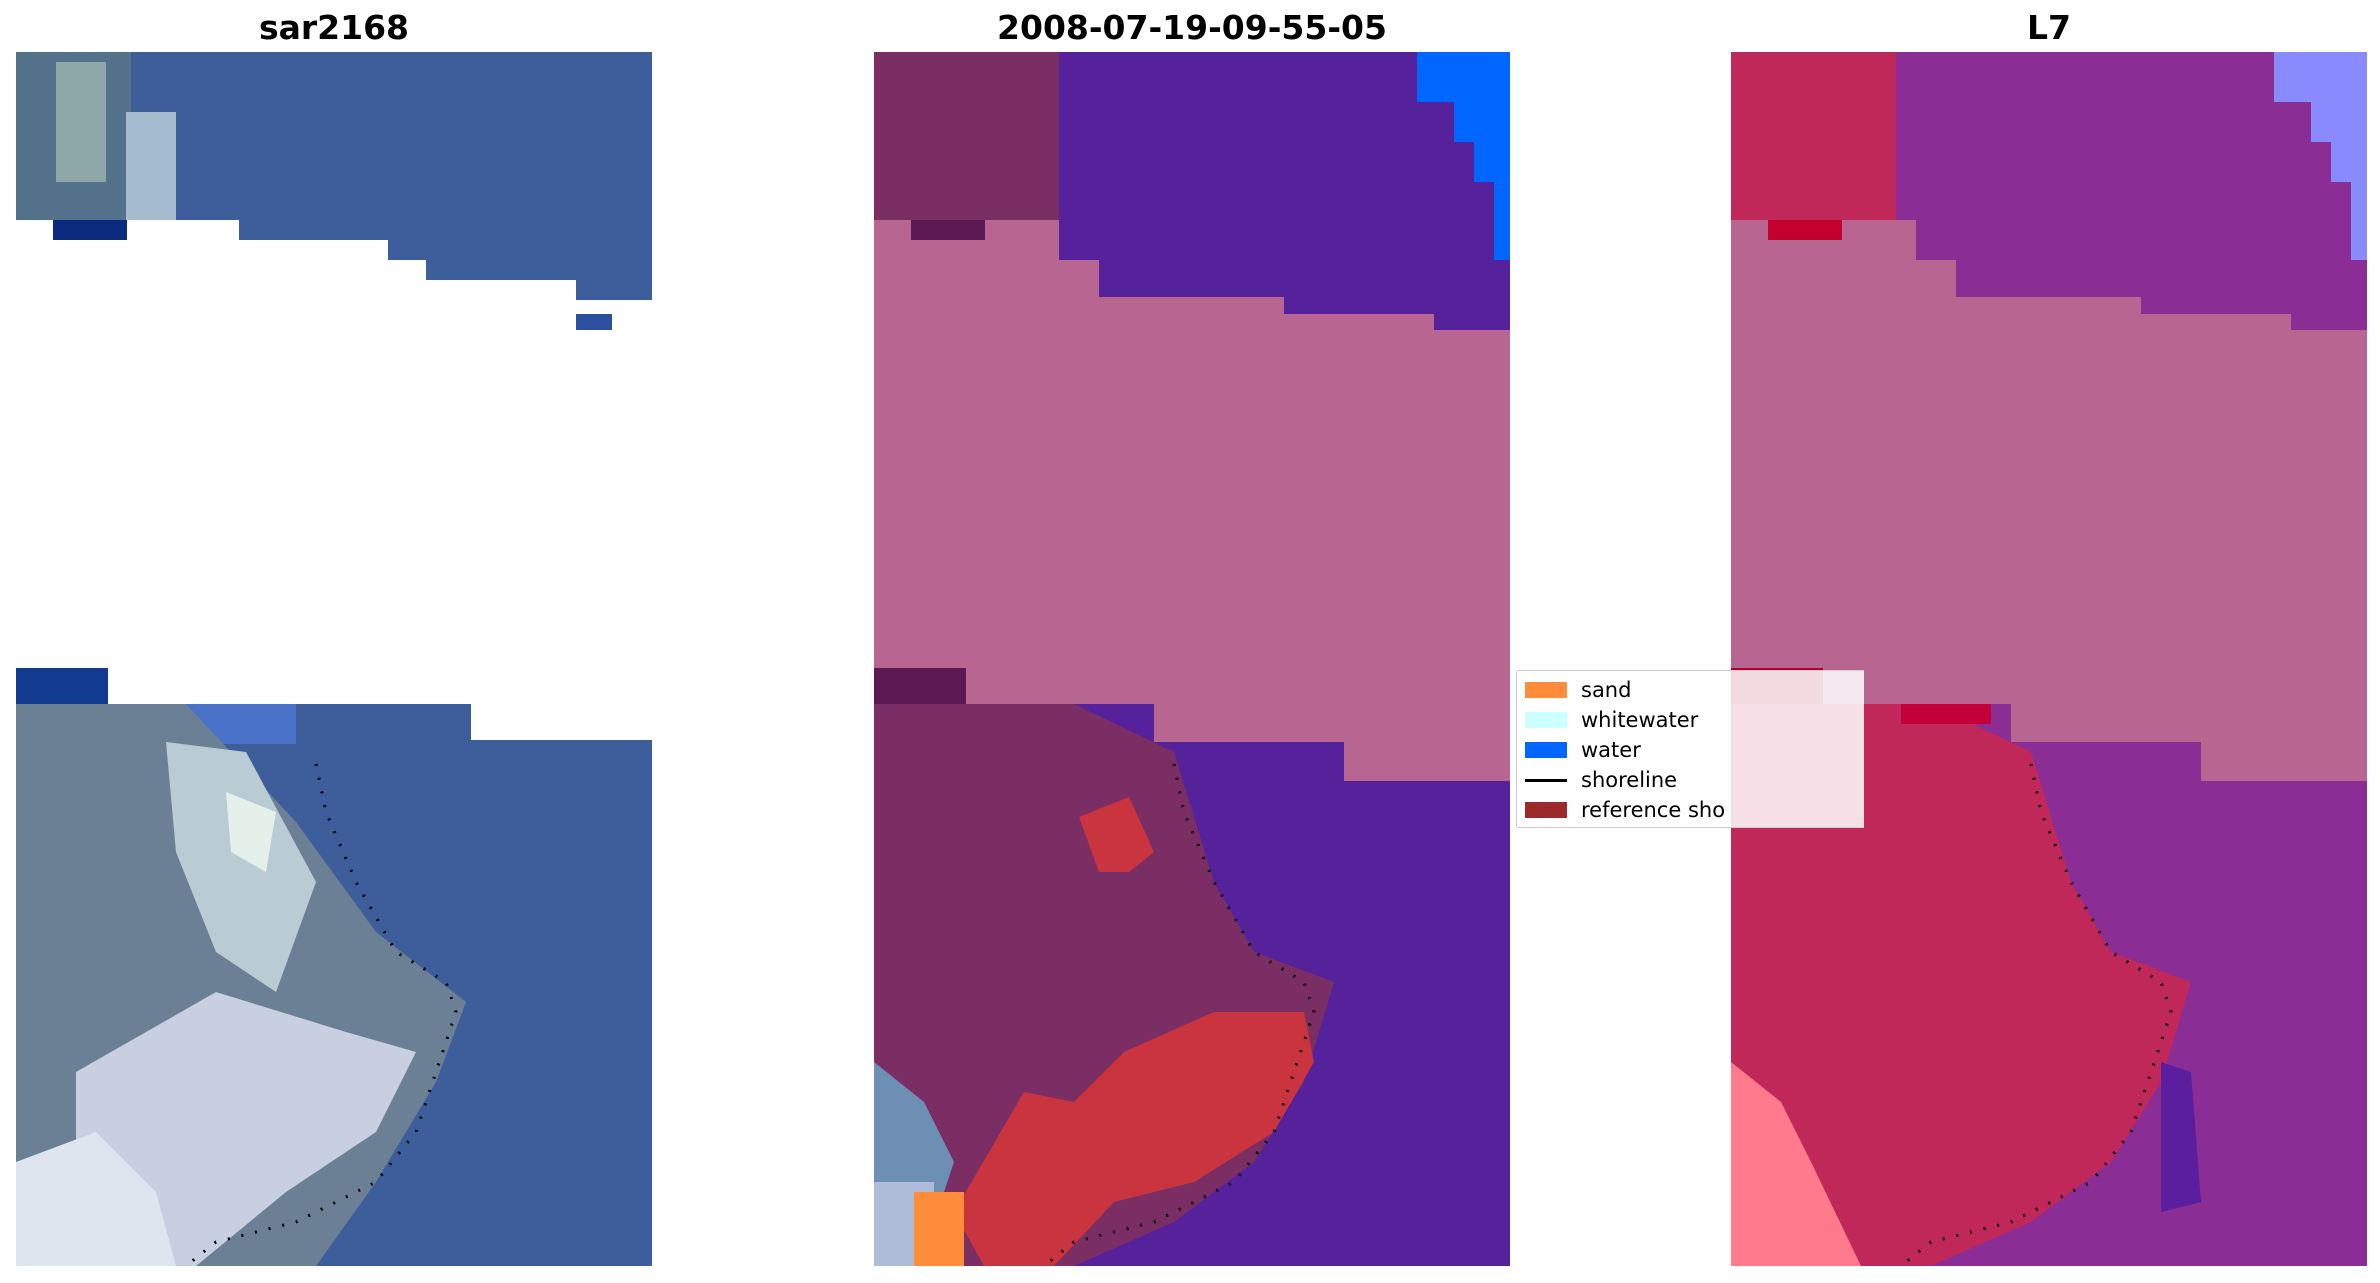 The height and width of the screenshot is (1283, 2380). What do you see at coordinates (2049, 27) in the screenshot?
I see `panel-title-mndwi: L7` at bounding box center [2049, 27].